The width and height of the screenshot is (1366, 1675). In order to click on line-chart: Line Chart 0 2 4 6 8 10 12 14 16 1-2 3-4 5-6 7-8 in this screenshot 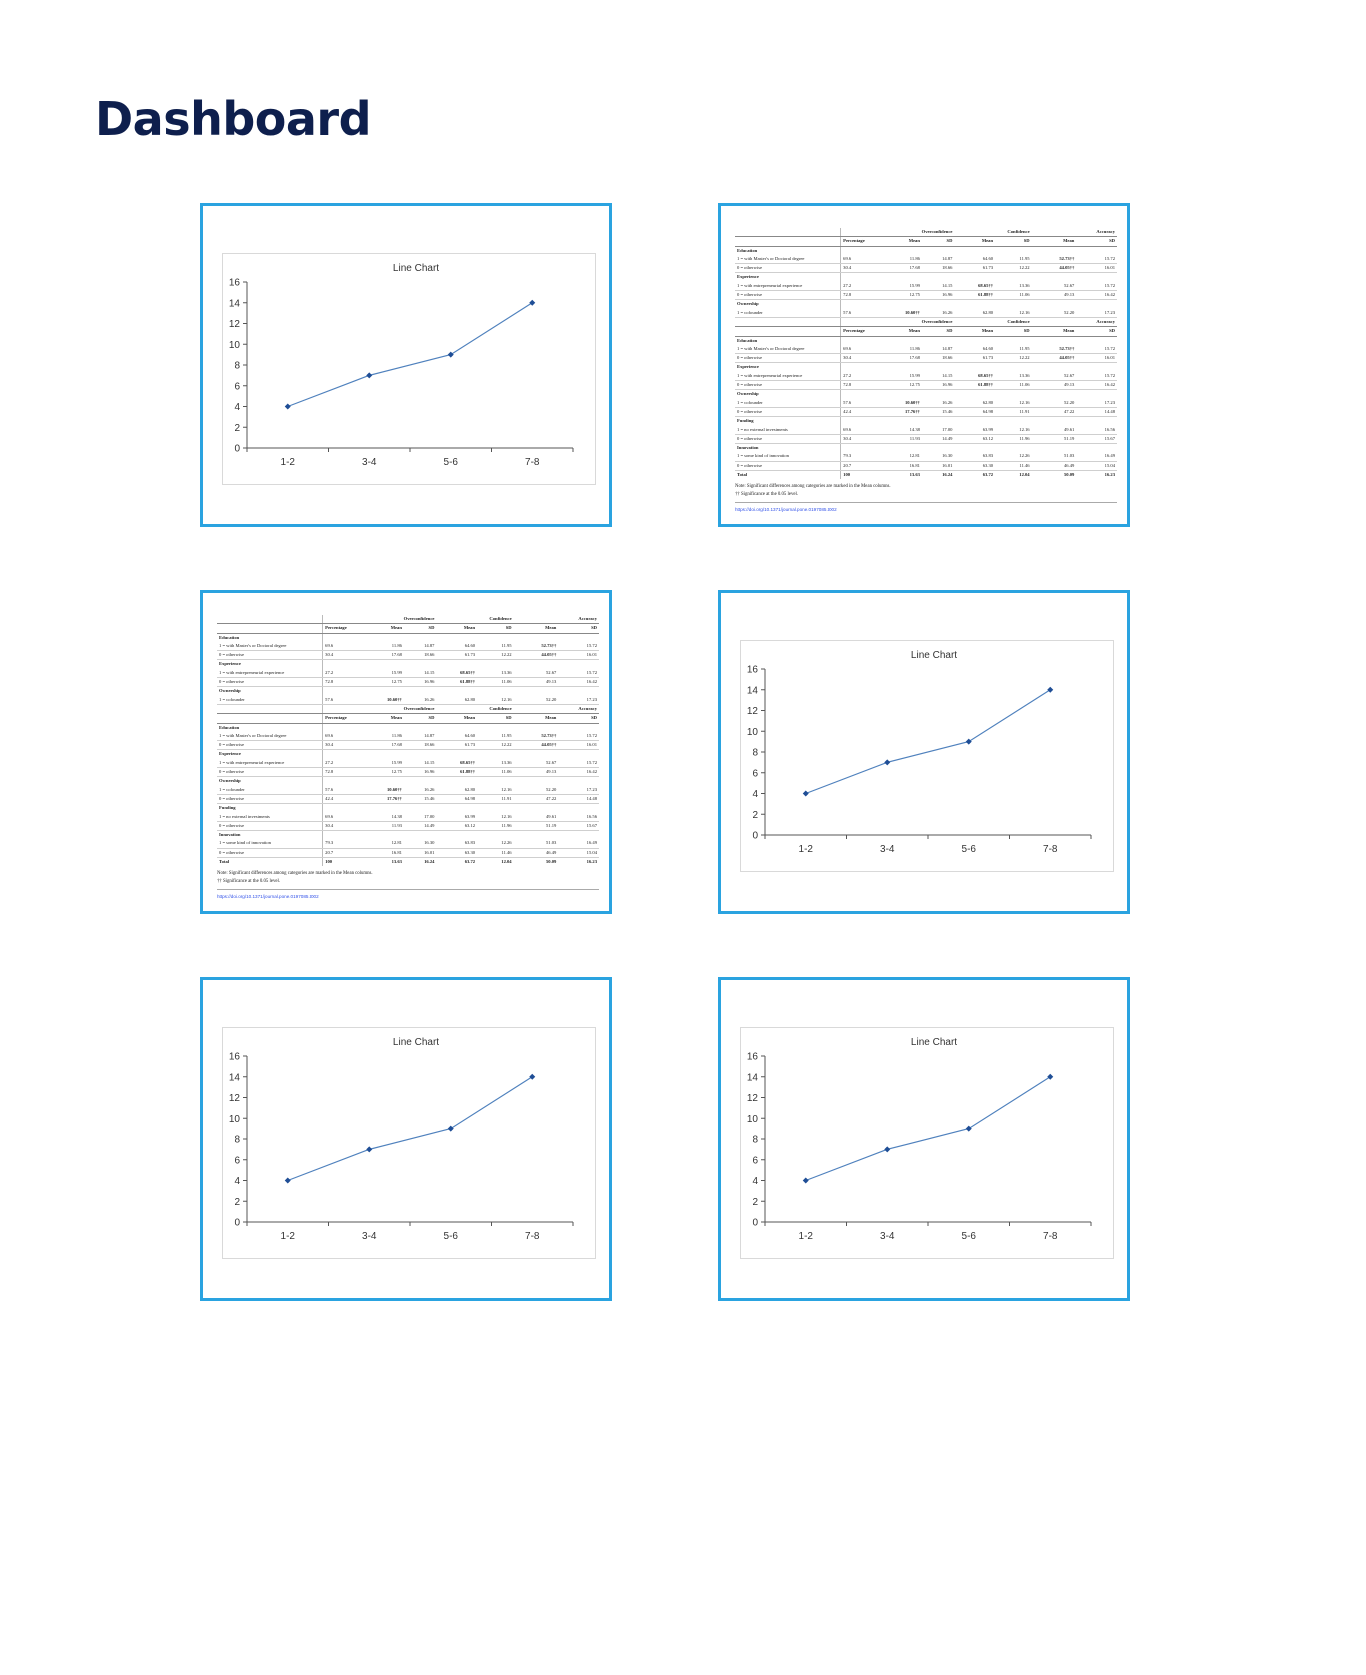, I will do `click(927, 756)`.